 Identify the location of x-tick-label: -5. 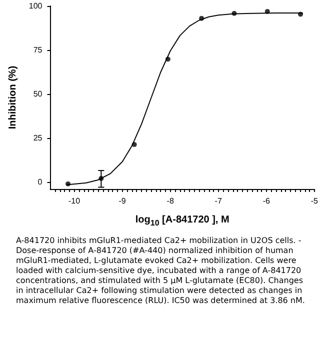
(314, 201).